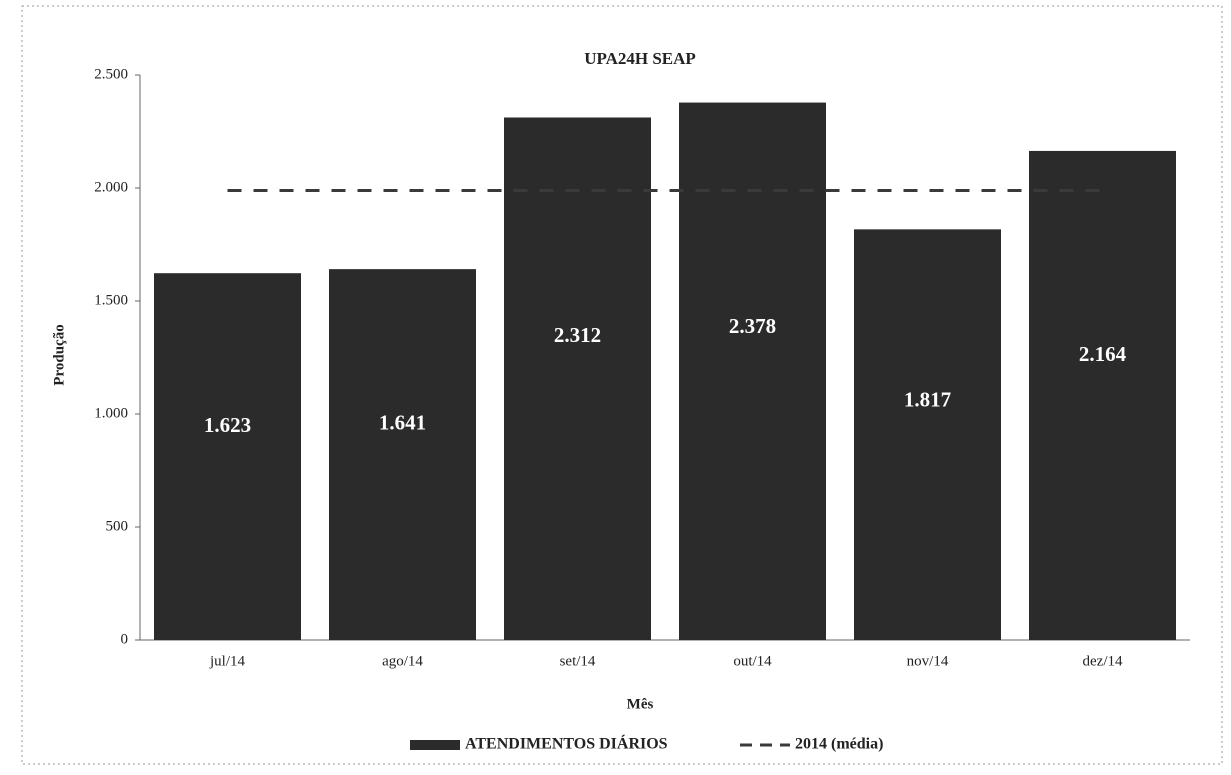  What do you see at coordinates (111, 187) in the screenshot?
I see `y-tick-label: 2.000` at bounding box center [111, 187].